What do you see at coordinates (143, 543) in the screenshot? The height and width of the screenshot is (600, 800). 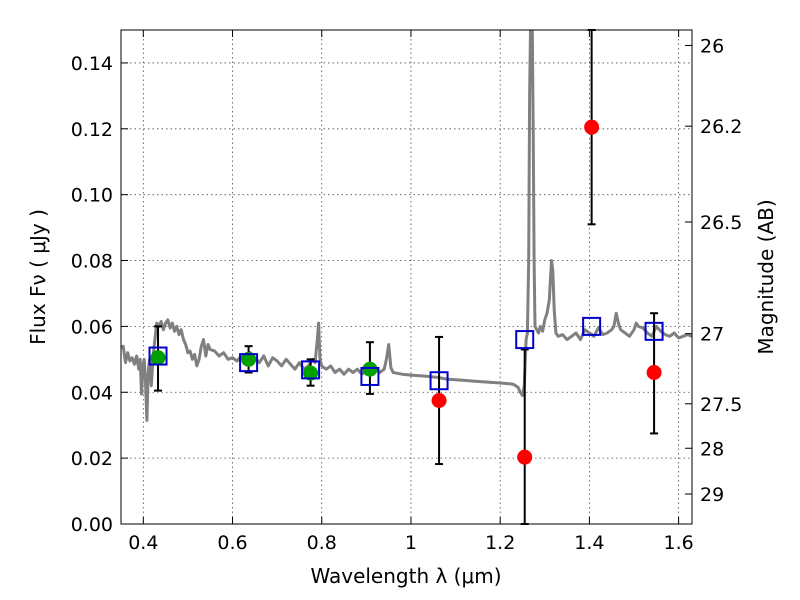 I see `x-tick-label: 0.4` at bounding box center [143, 543].